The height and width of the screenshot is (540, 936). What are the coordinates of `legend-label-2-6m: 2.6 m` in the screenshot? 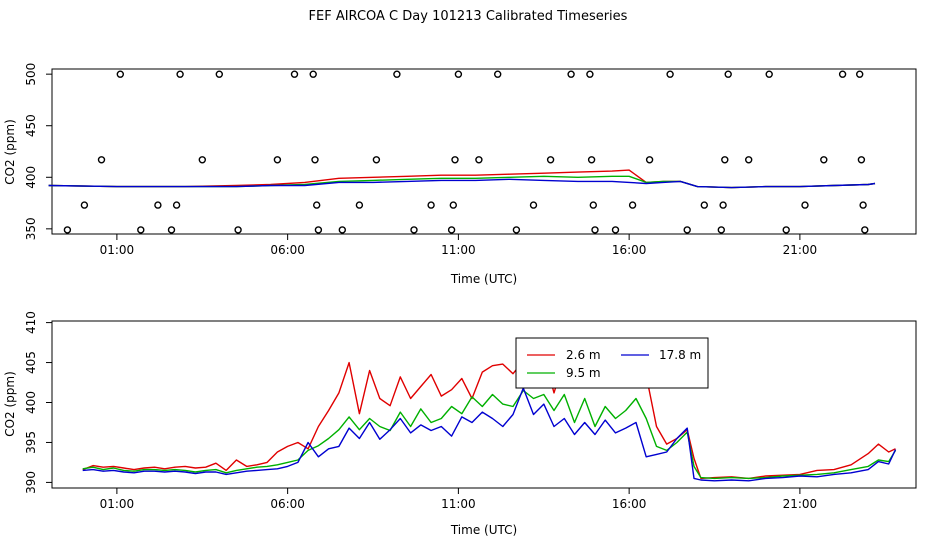 It's located at (583, 355).